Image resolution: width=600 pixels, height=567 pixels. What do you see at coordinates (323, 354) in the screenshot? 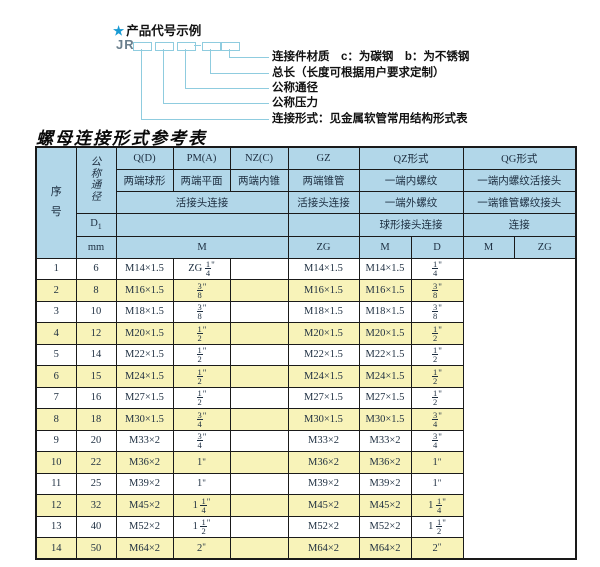
I see `qz-d-cell: M22×1.5` at bounding box center [323, 354].